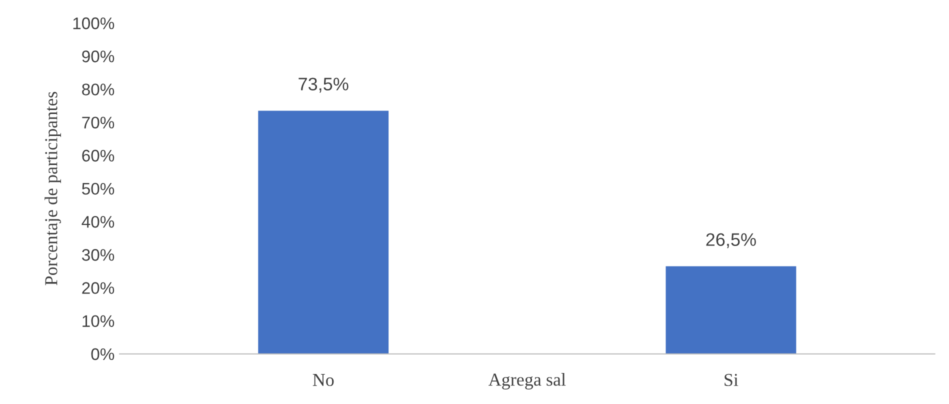 The width and height of the screenshot is (949, 404). I want to click on x-axis-title: Agrega sal, so click(527, 381).